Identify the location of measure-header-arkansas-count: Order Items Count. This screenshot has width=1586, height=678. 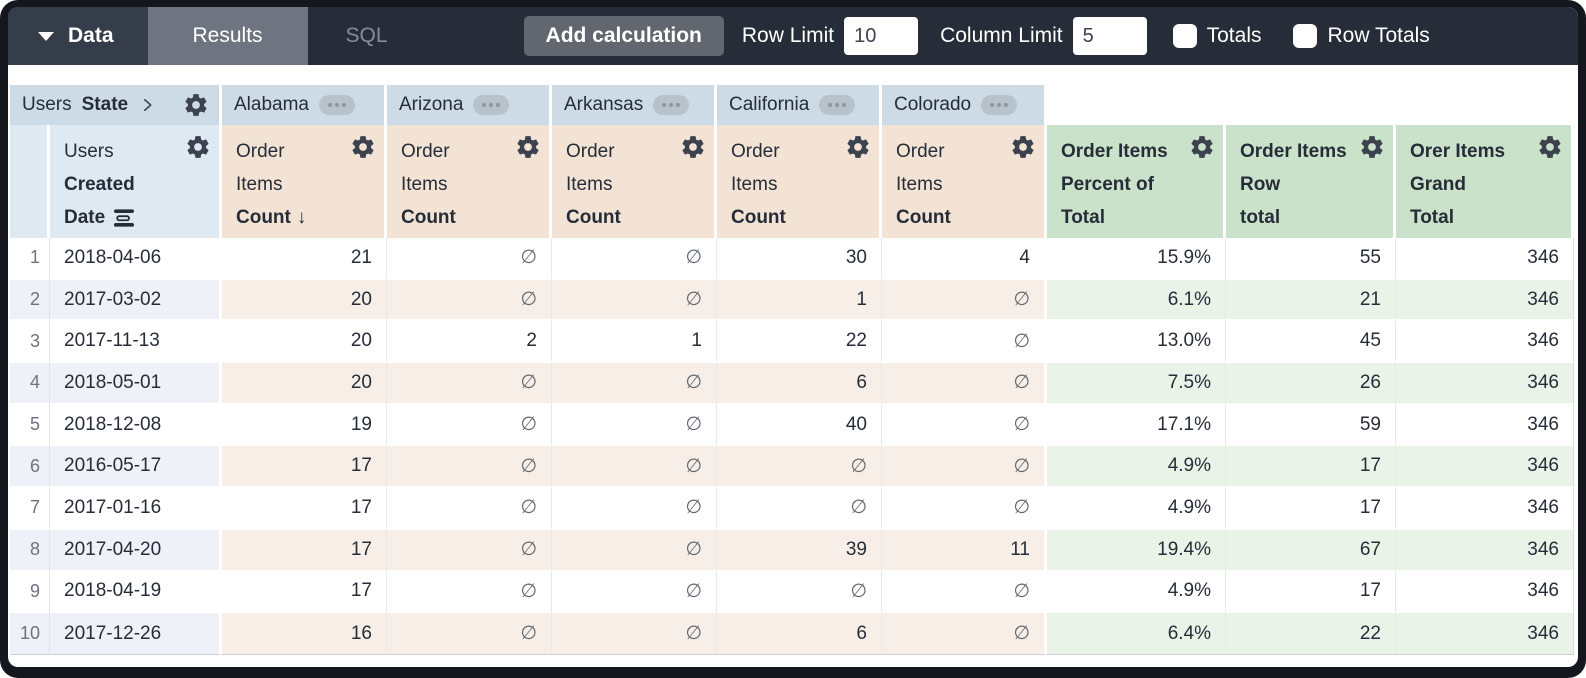
(634, 181).